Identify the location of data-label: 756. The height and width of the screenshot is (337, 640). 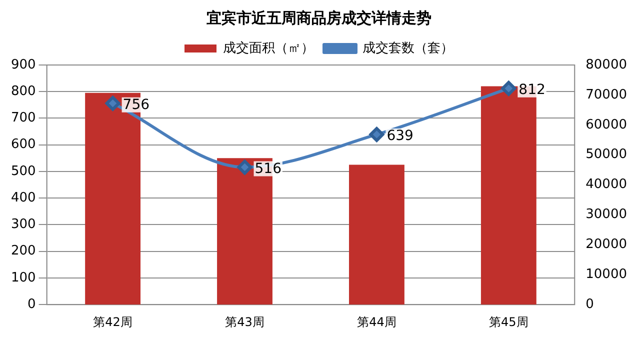
(136, 104).